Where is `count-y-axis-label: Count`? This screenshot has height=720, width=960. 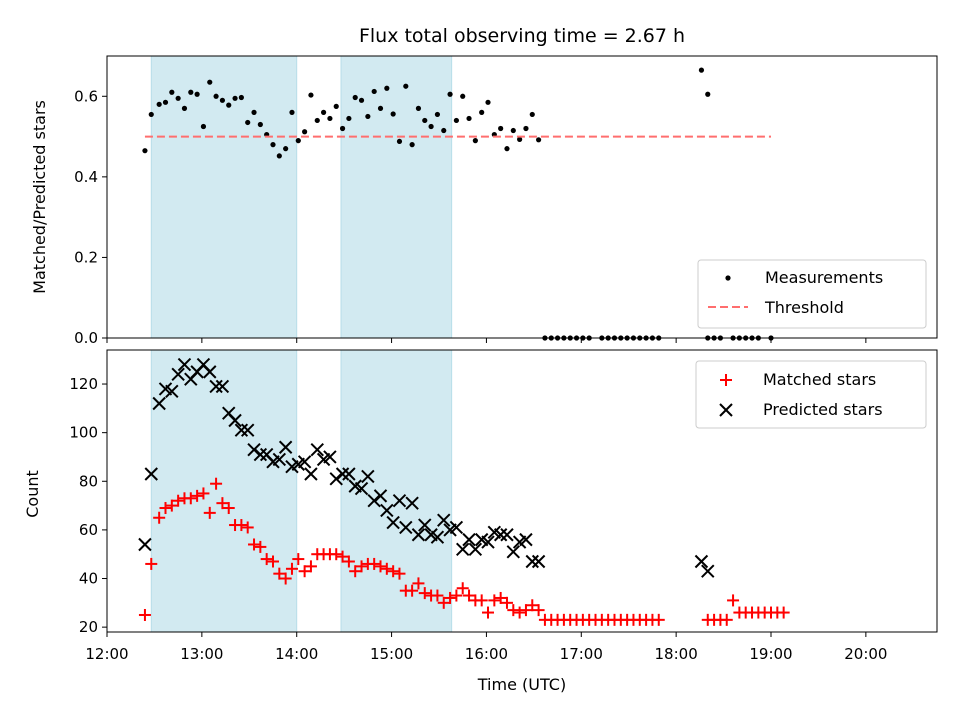
count-y-axis-label: Count is located at coordinates (32, 494).